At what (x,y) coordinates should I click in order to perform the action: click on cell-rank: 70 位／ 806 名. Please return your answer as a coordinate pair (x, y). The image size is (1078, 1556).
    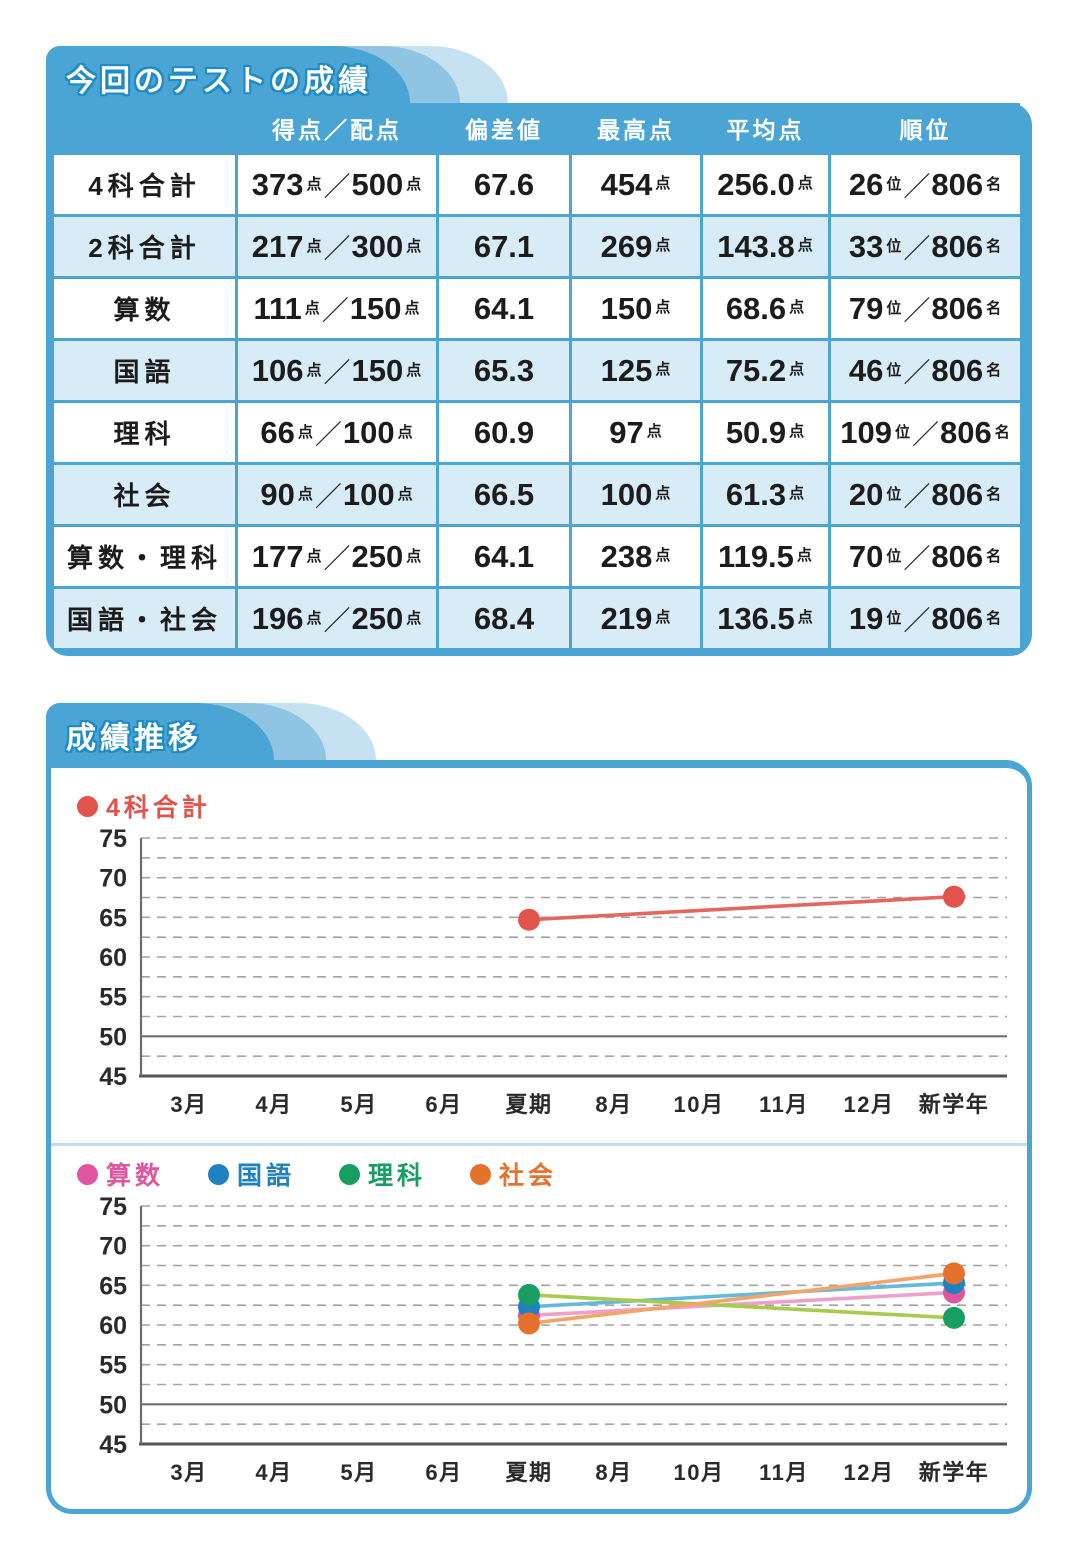
    Looking at the image, I should click on (925, 556).